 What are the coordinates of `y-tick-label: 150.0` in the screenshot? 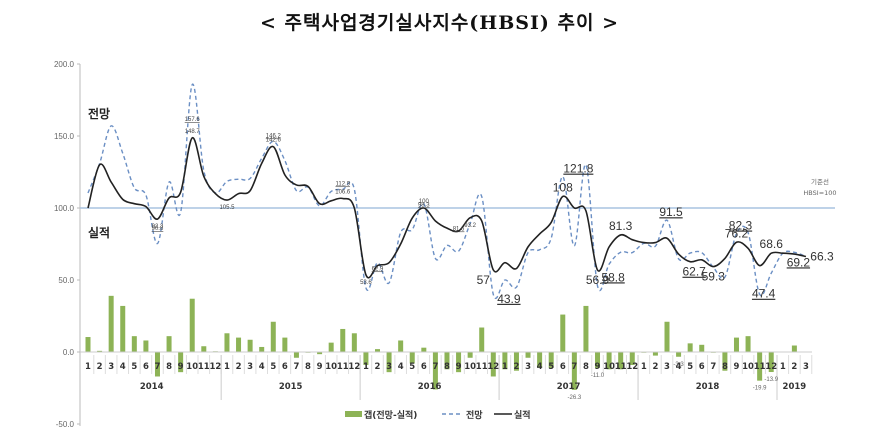 It's located at (64, 136).